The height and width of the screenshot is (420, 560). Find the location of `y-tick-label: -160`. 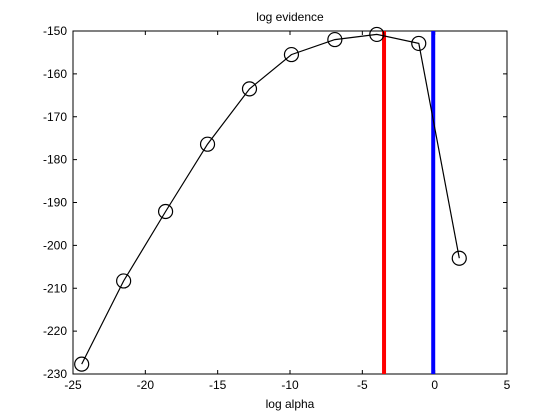

y-tick-label: -160 is located at coordinates (55, 74).